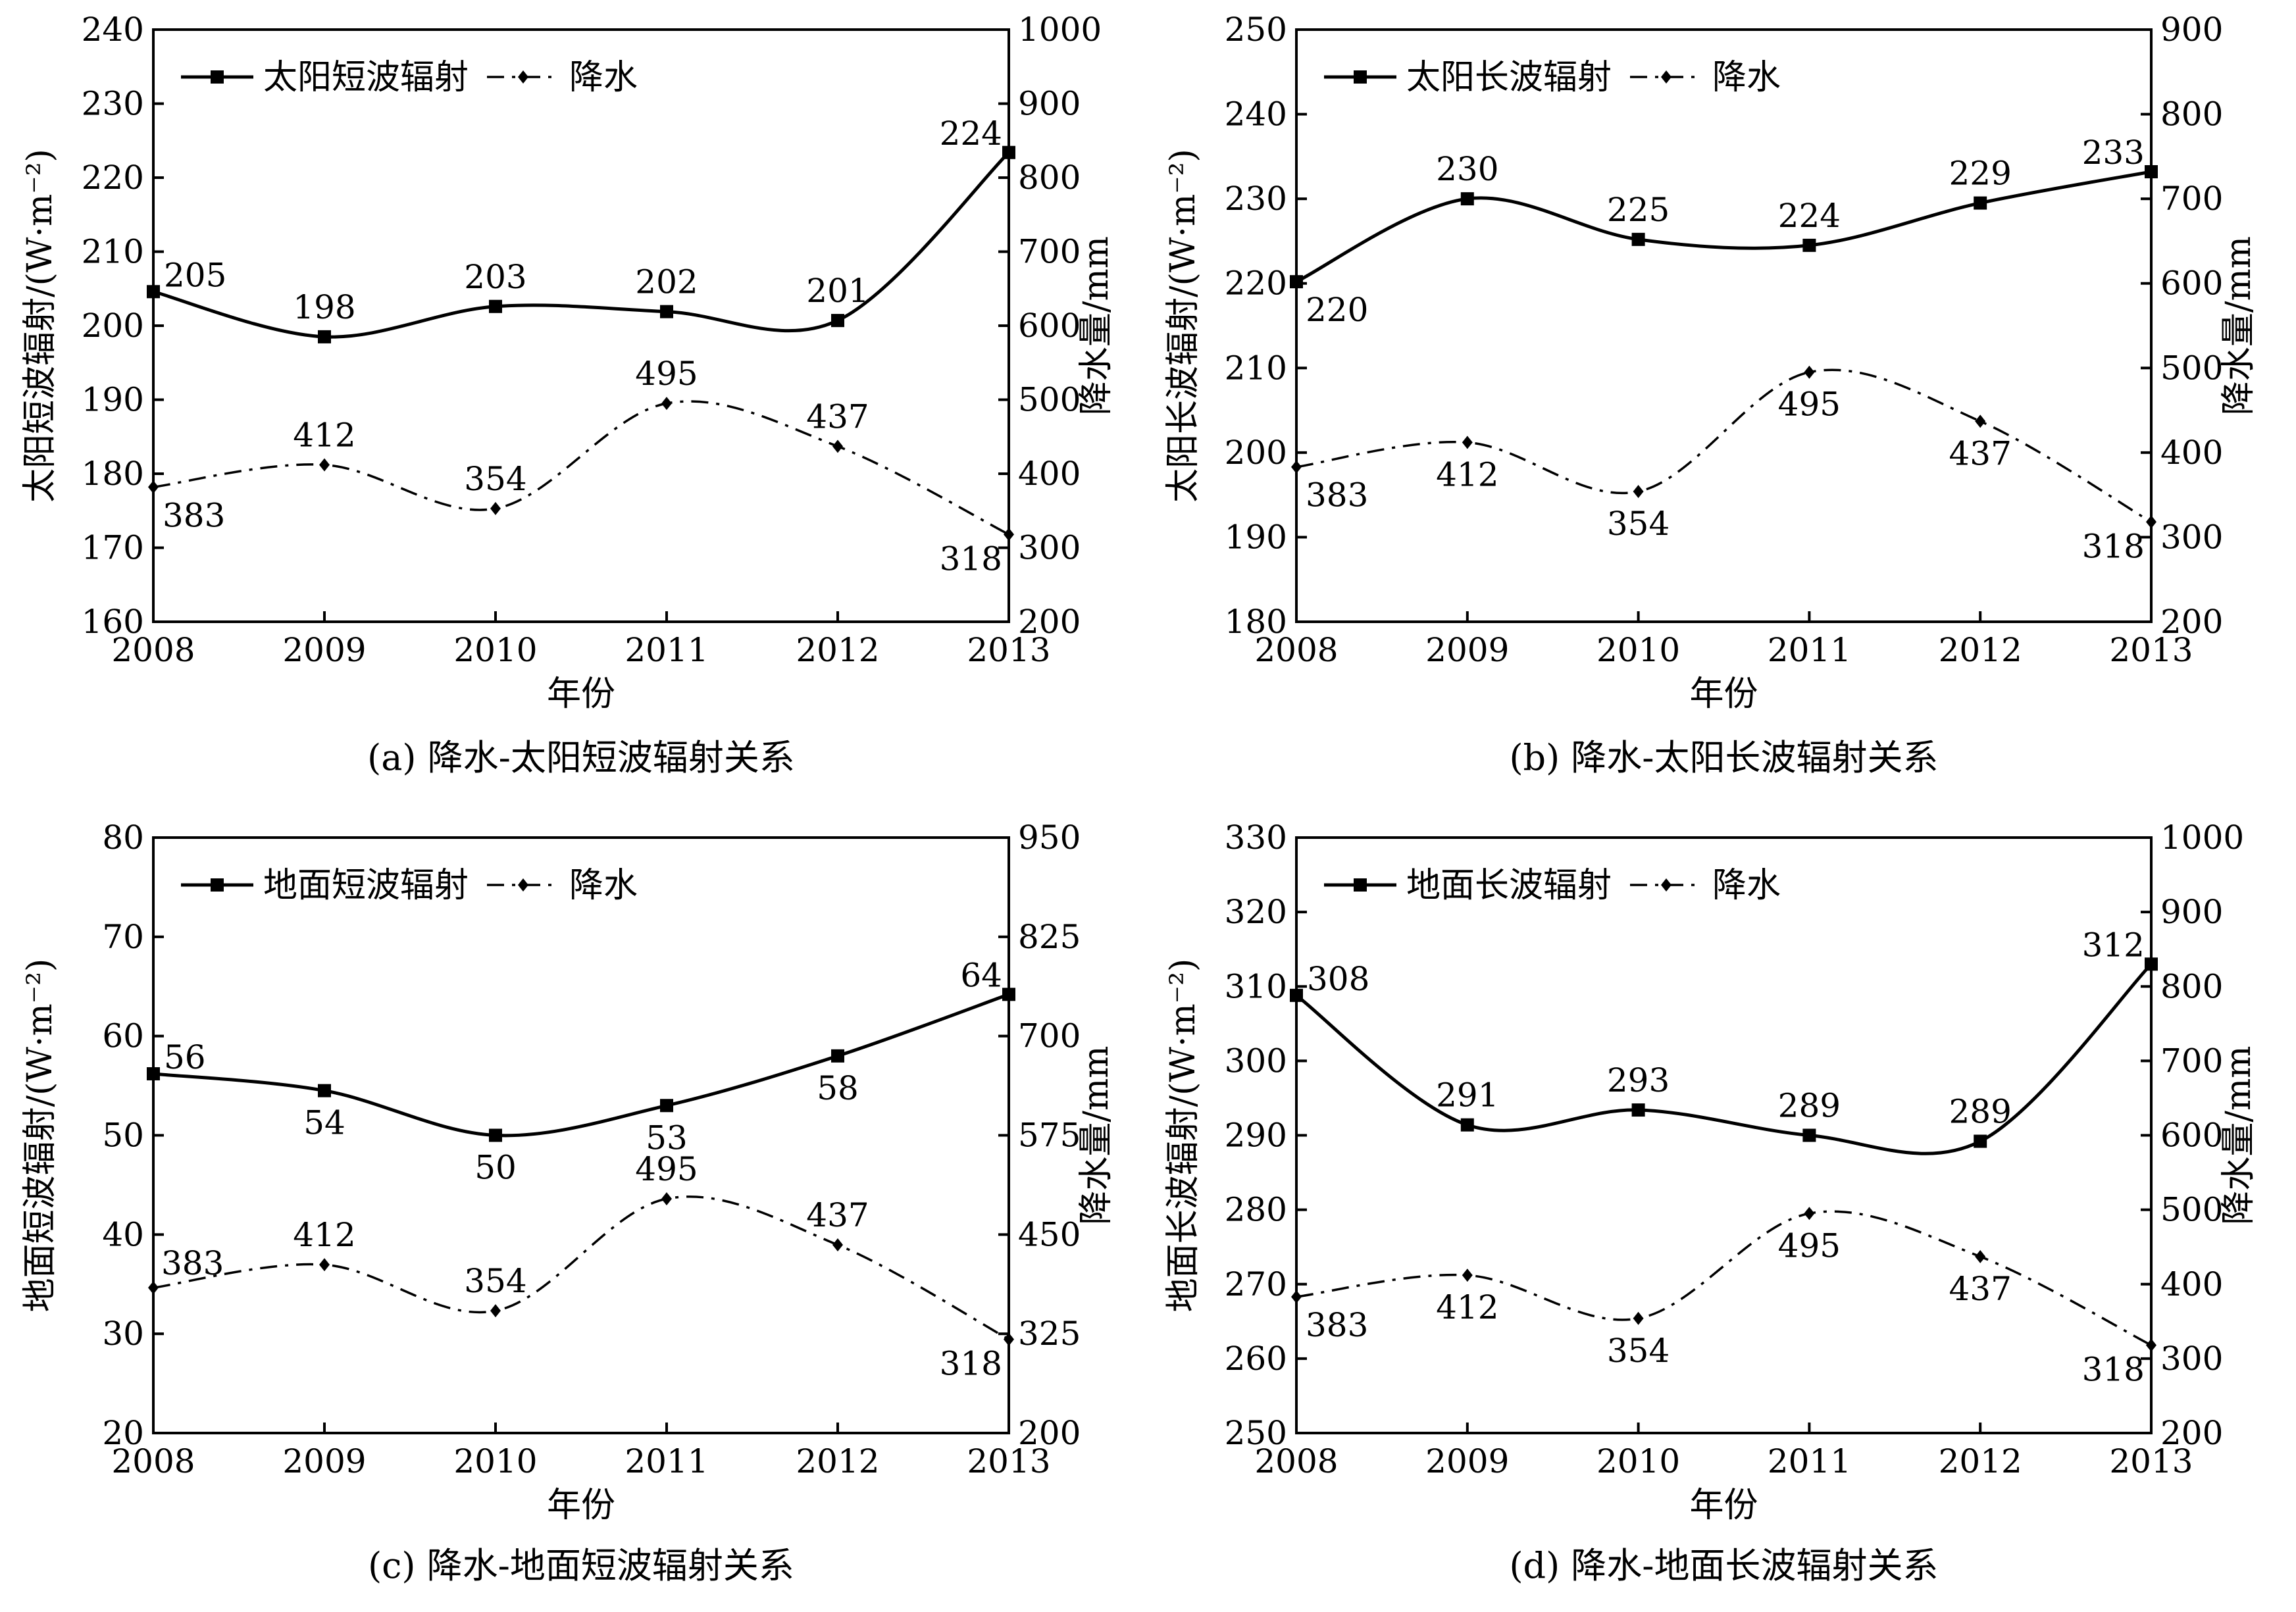 Image resolution: width=2296 pixels, height=1612 pixels. I want to click on data-label: 201, so click(838, 291).